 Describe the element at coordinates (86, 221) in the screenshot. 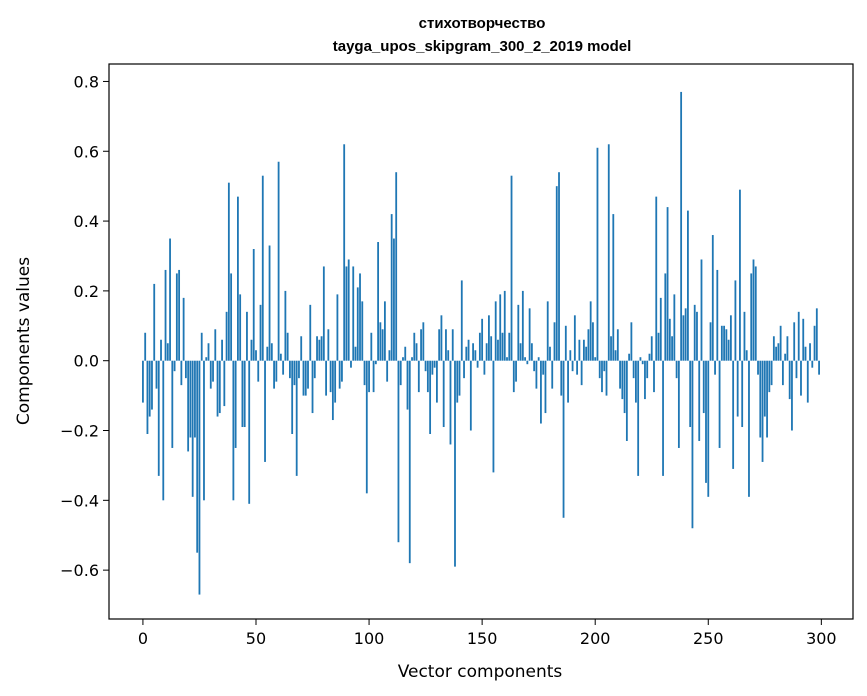

I see `y-tick-label: 0.4` at that location.